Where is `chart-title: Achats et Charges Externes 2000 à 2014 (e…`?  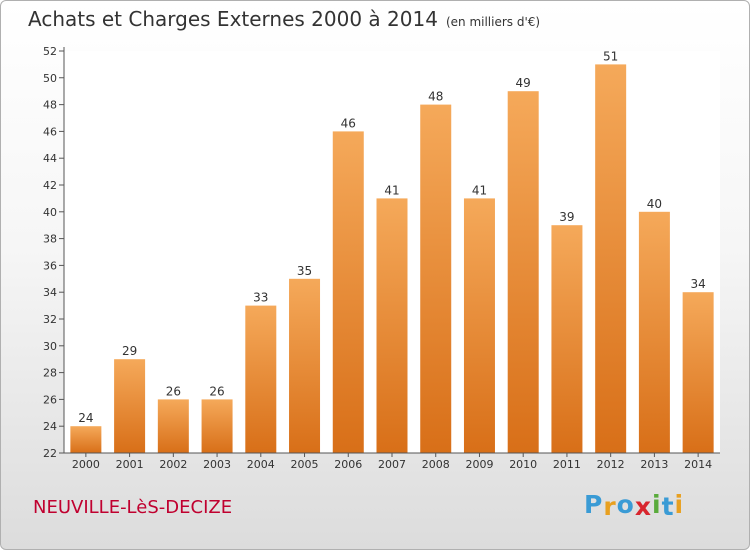
chart-title: Achats et Charges Externes 2000 à 2014 (e… is located at coordinates (284, 19).